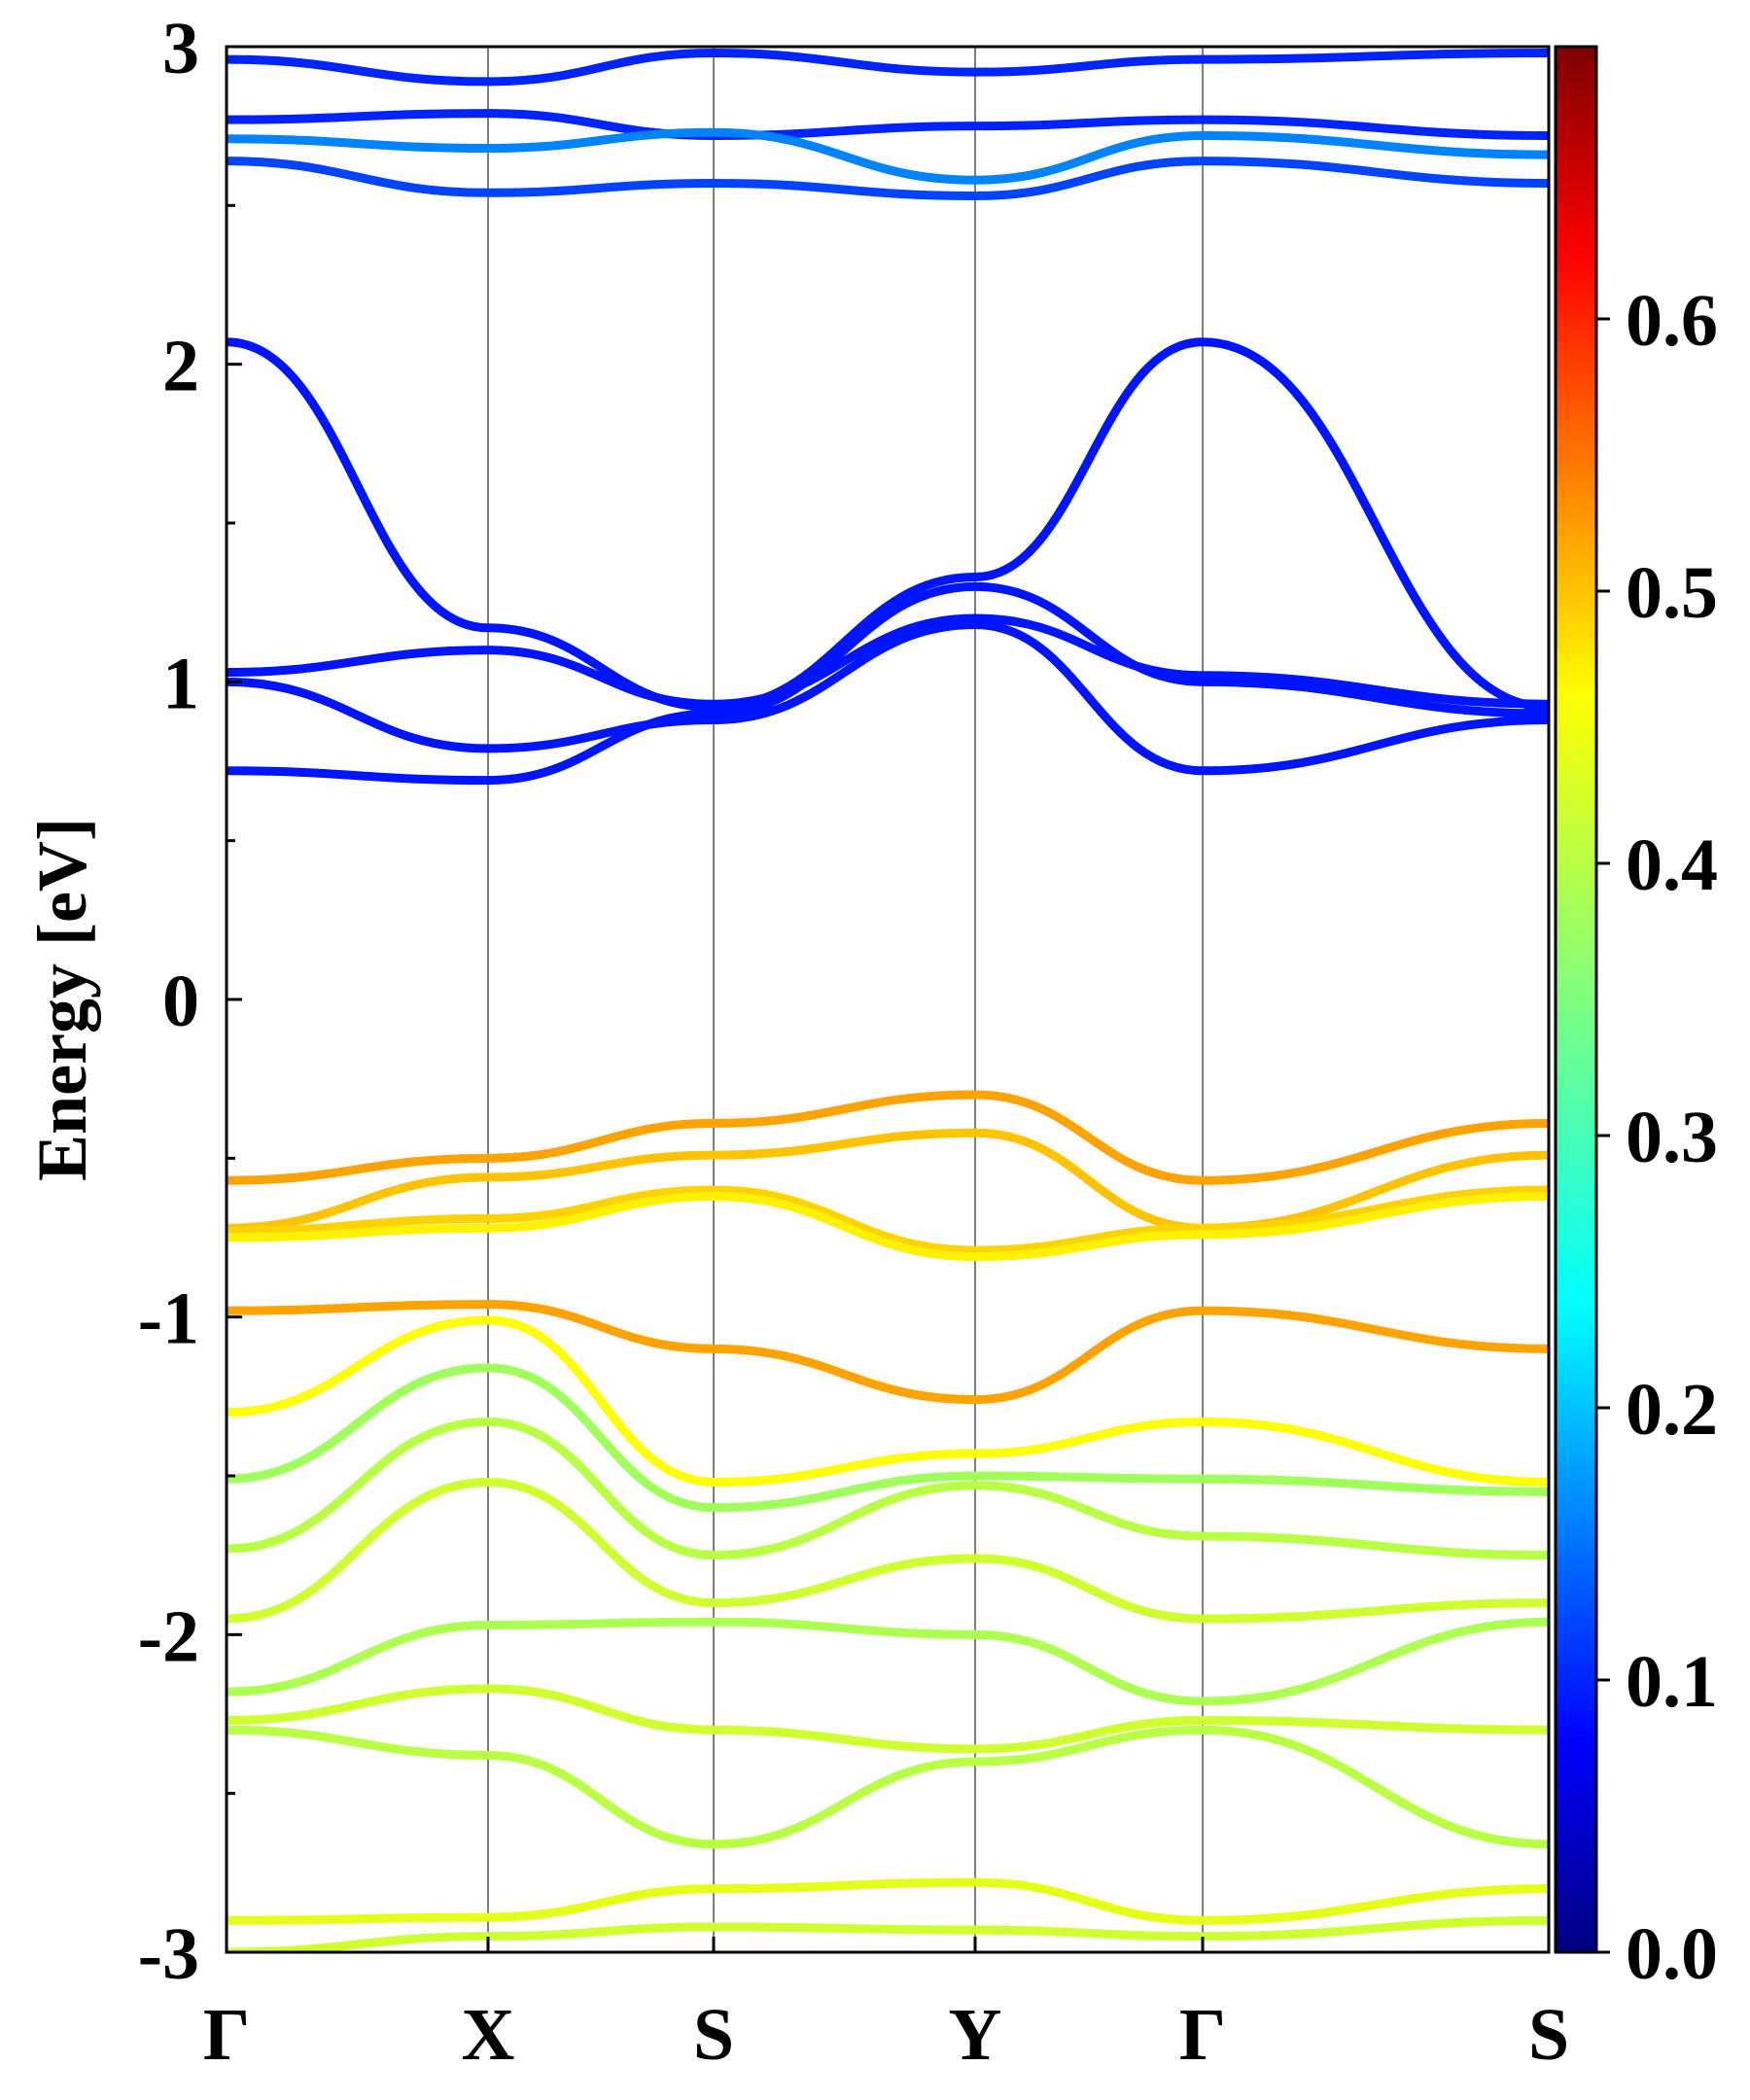  Describe the element at coordinates (1672, 1682) in the screenshot. I see `colorbar-tick-label: 0.1` at that location.